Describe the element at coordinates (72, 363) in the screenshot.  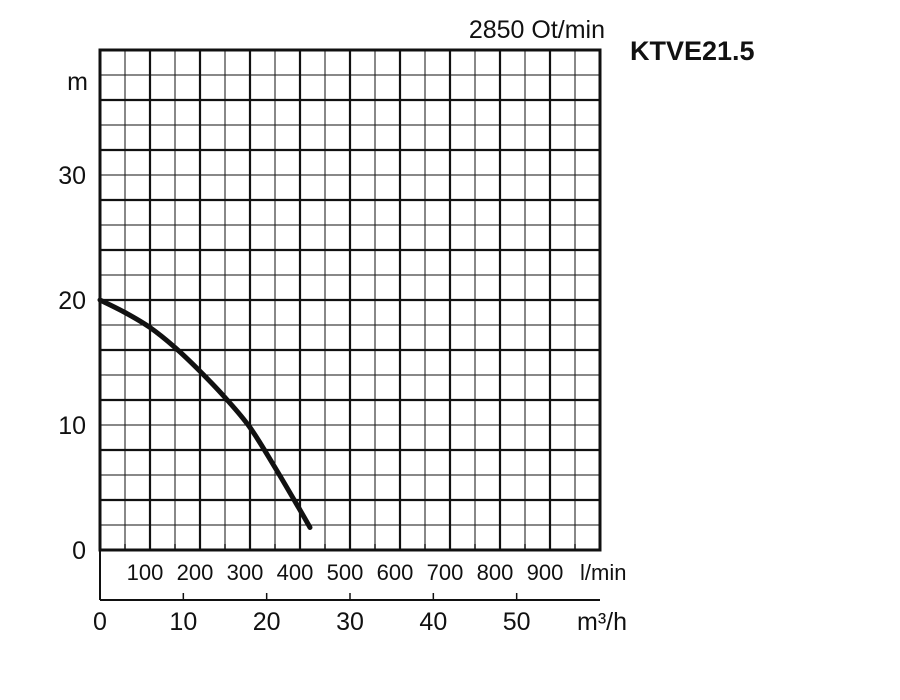
I see `y-tick-labels: 0 10 20 30` at that location.